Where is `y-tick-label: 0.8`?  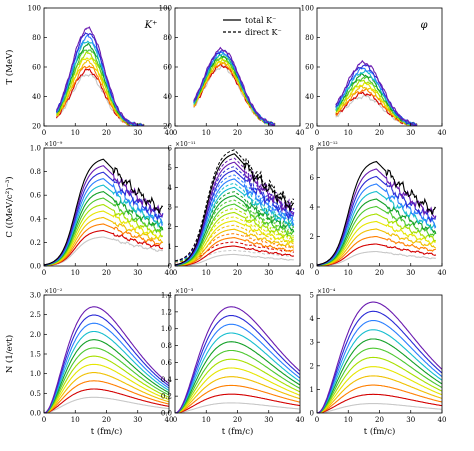
y-tick-label: 0.8 is located at coordinates (35, 172).